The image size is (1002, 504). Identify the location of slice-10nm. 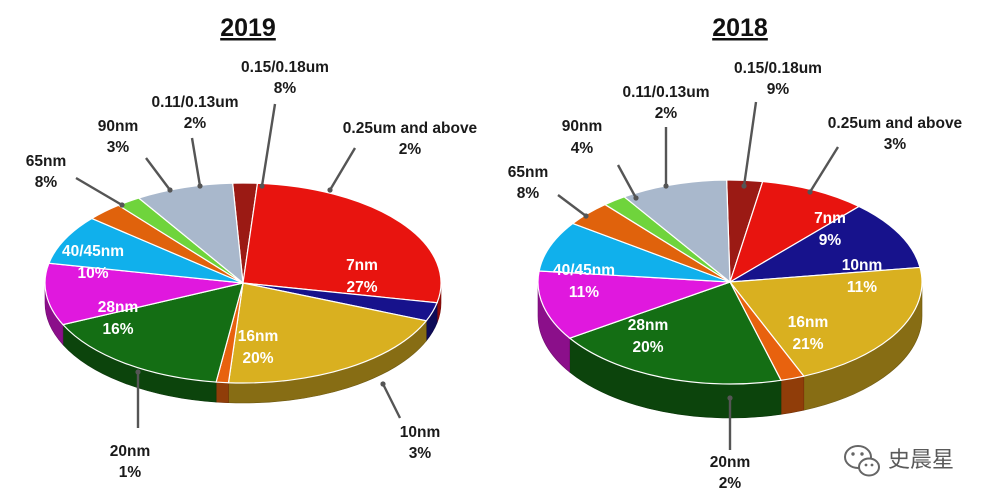
(825, 244).